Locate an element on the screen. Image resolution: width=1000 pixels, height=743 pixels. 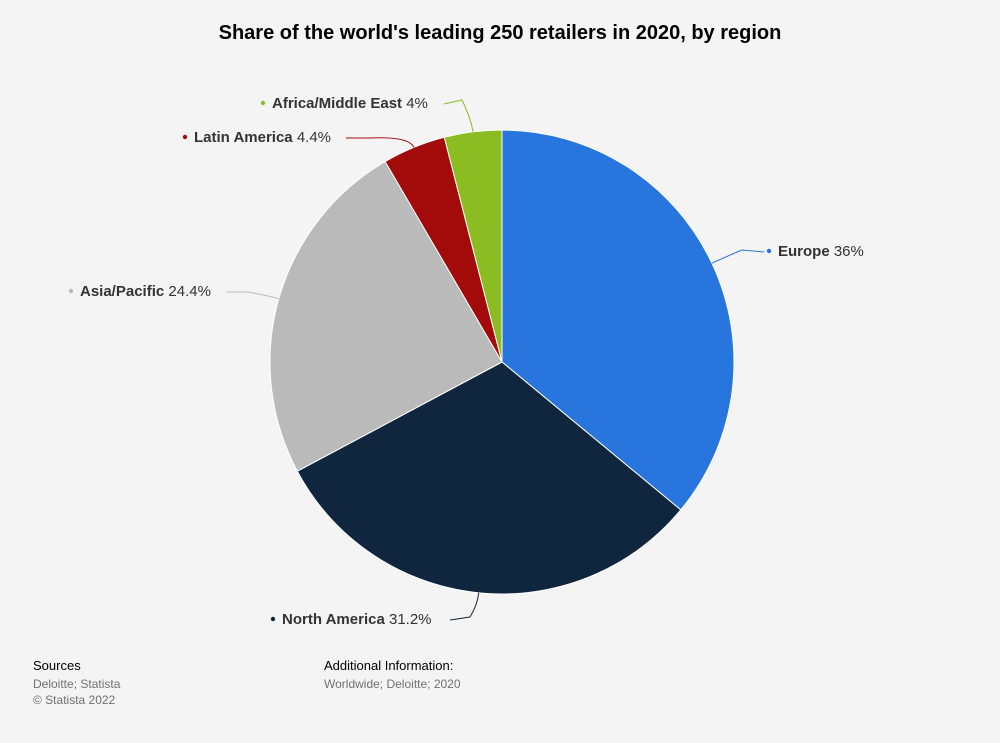
slice-label: Africa/Middle East 4% is located at coordinates (350, 103).